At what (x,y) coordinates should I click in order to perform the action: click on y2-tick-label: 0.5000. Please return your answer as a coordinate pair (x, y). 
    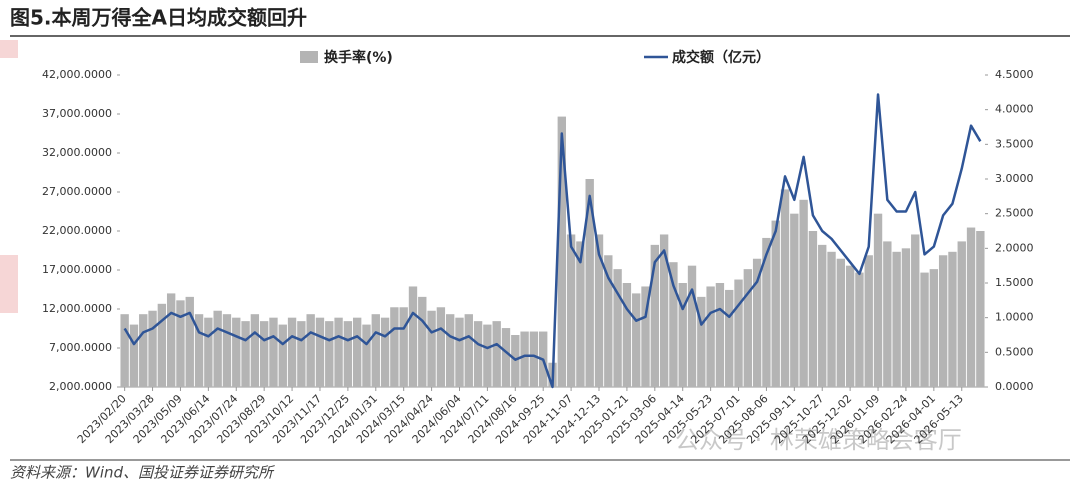
    Looking at the image, I should click on (1014, 351).